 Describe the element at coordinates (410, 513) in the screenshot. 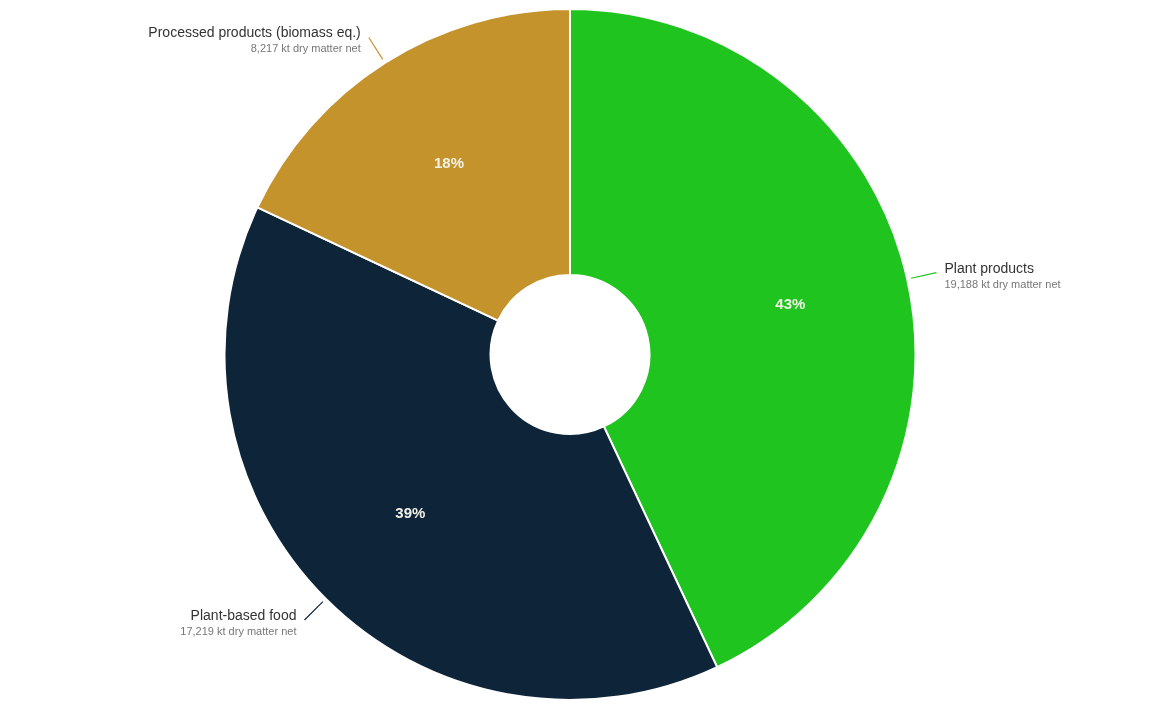

I see `data-label: 39%` at that location.